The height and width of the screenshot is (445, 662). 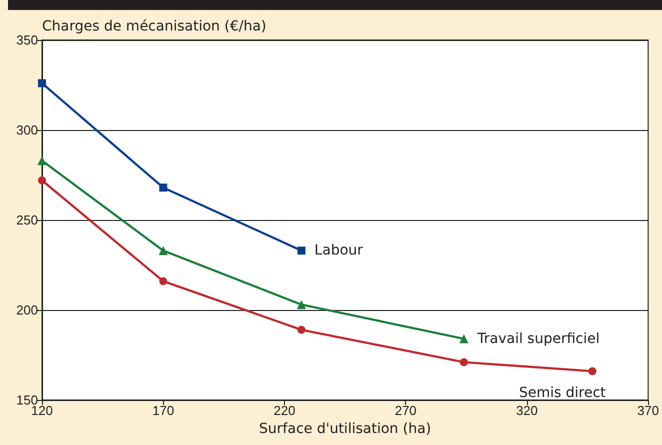 I want to click on series-label: Labour, so click(x=339, y=250).